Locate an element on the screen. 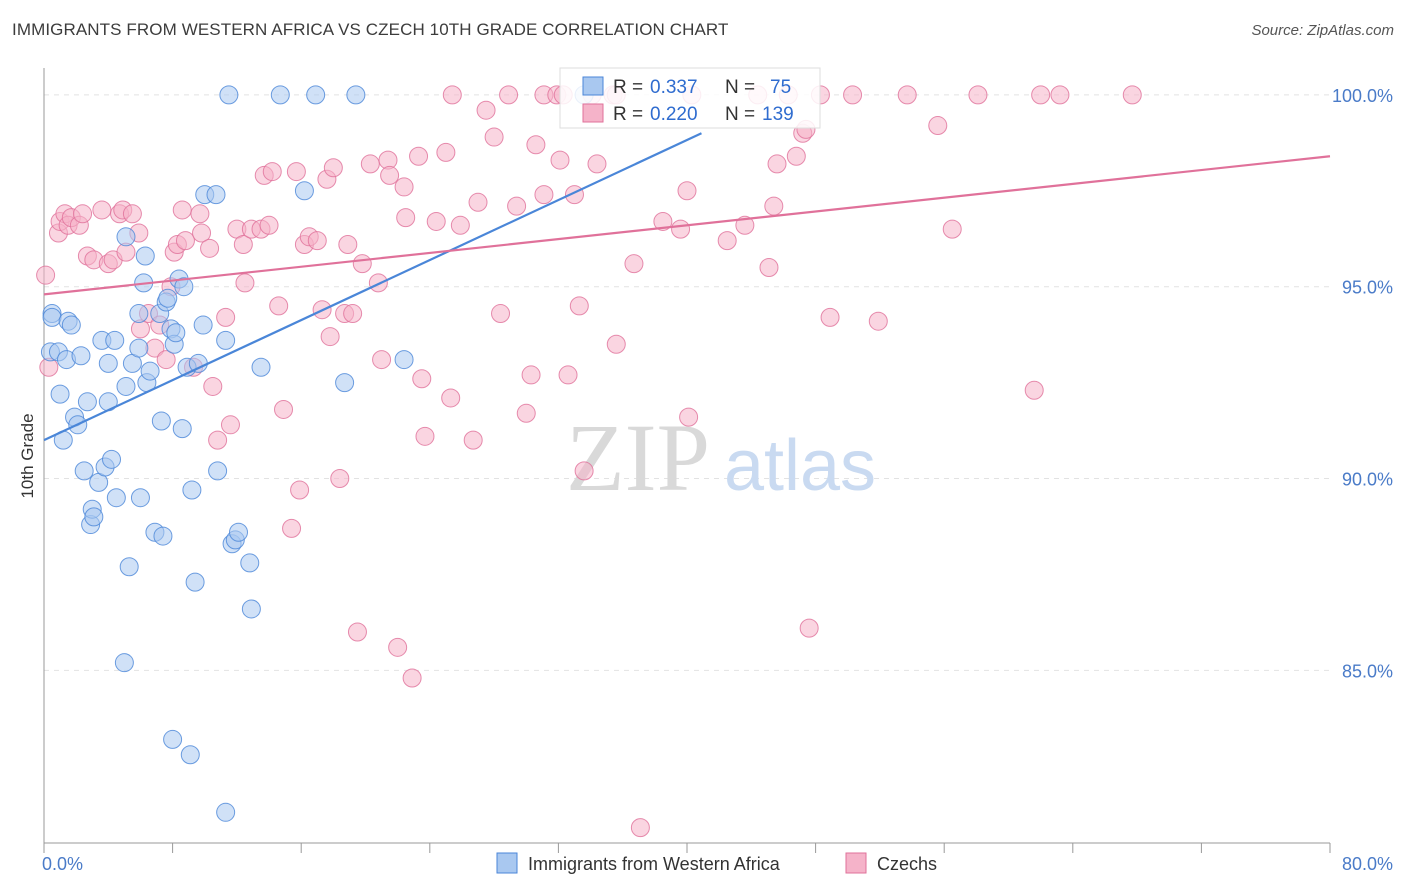  stat-r-label-blue: R = is located at coordinates (628, 87).